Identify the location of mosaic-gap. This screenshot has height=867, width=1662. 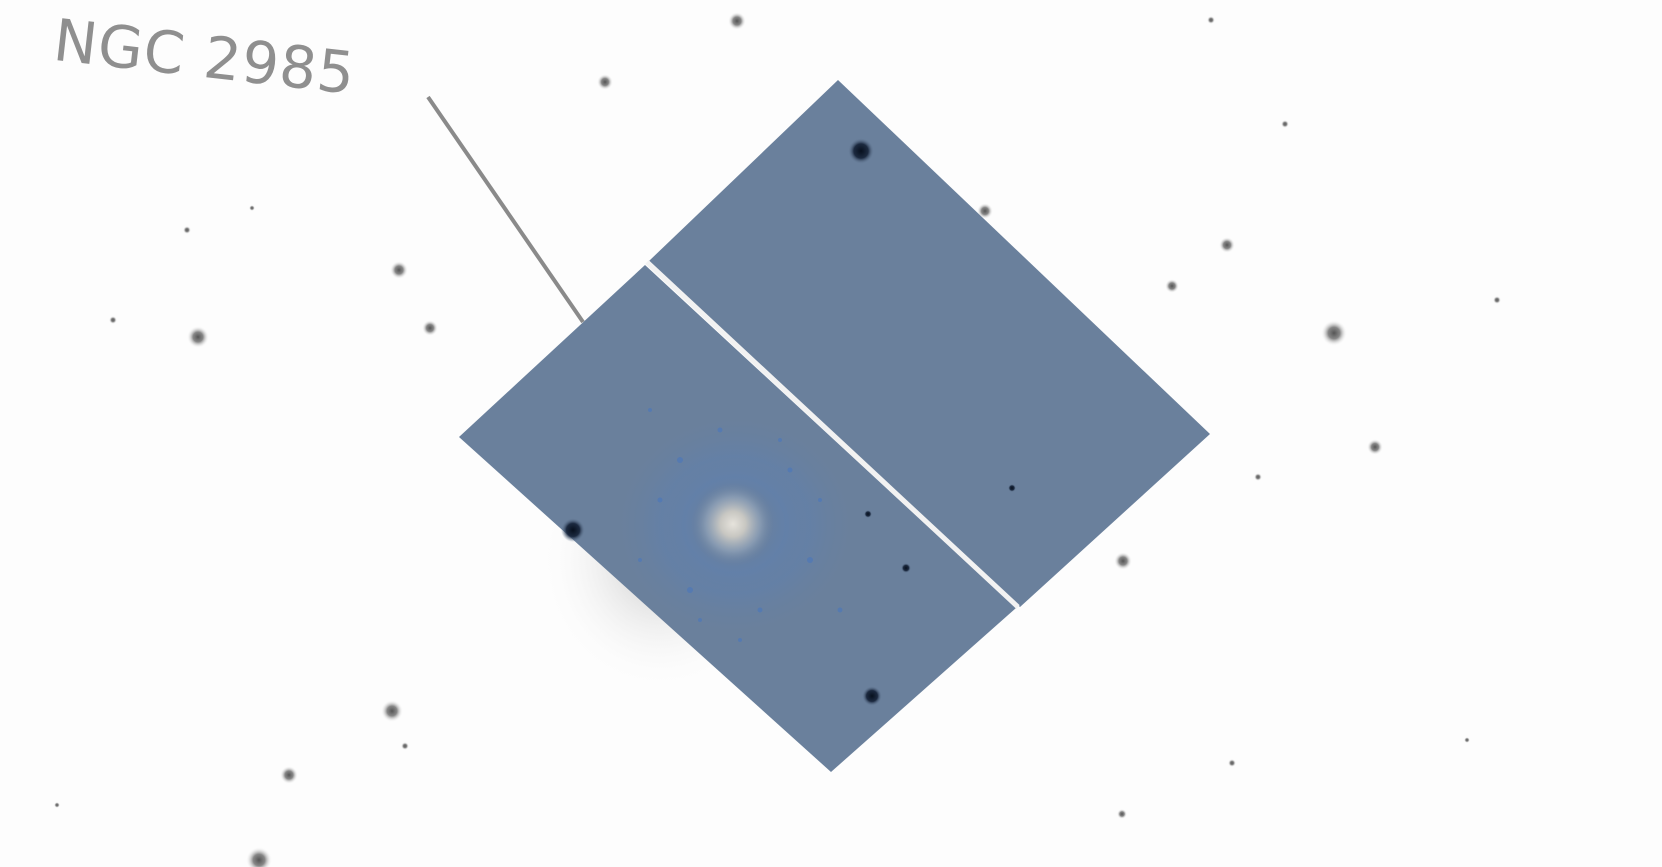
(832, 434).